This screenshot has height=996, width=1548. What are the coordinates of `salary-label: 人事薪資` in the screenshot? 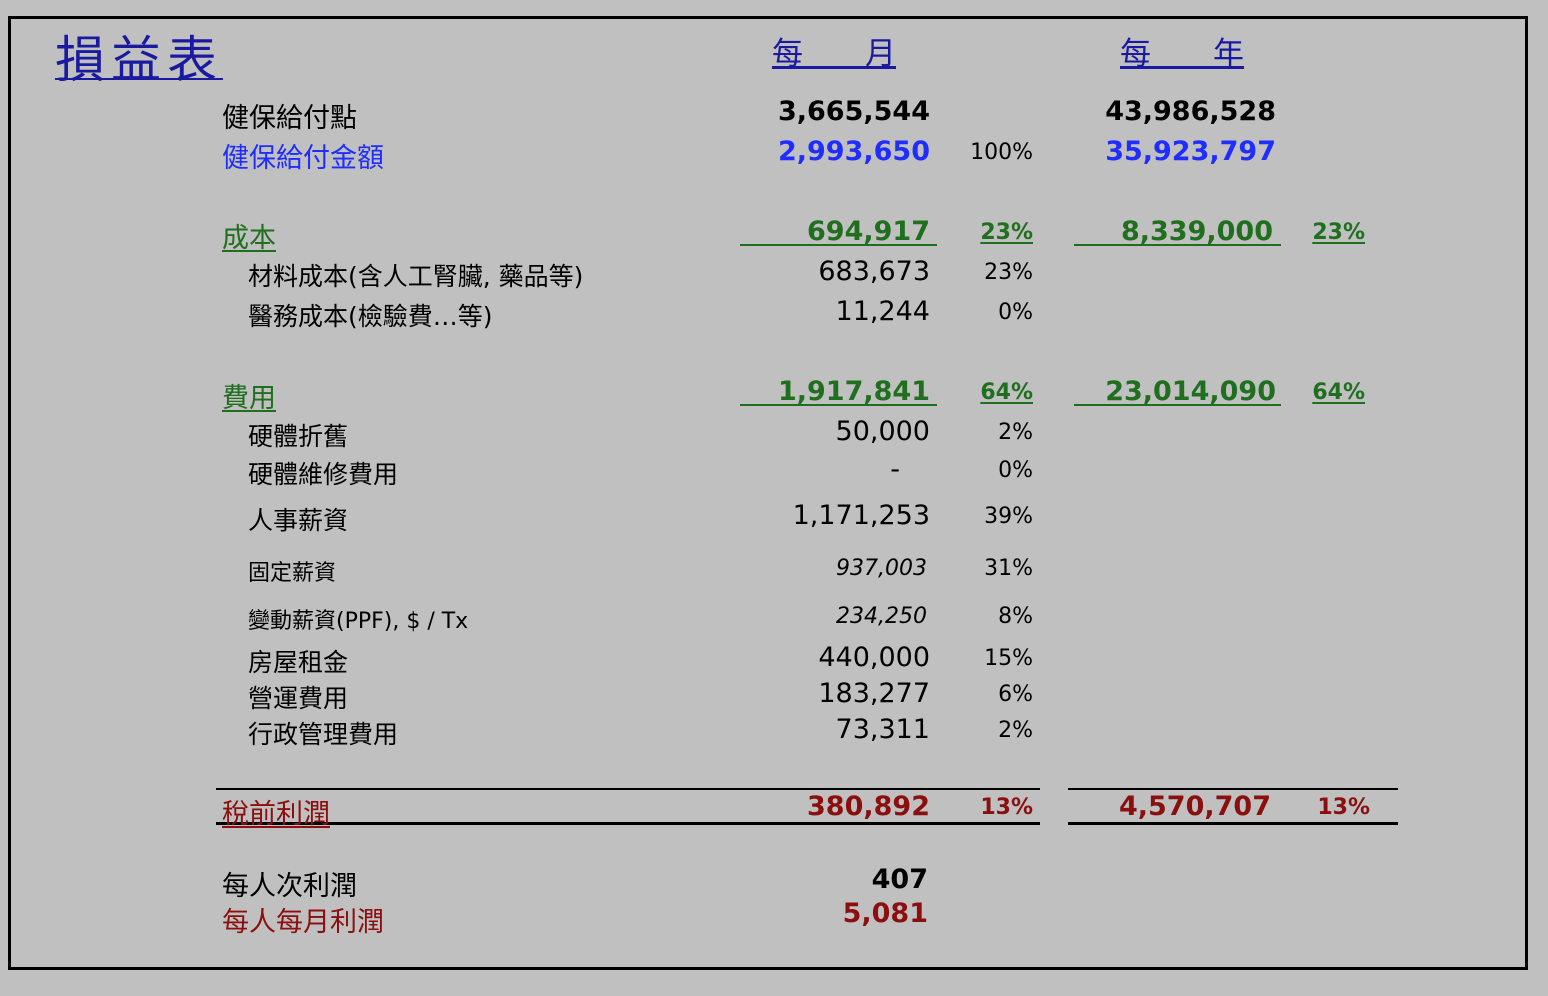 It's located at (298, 520).